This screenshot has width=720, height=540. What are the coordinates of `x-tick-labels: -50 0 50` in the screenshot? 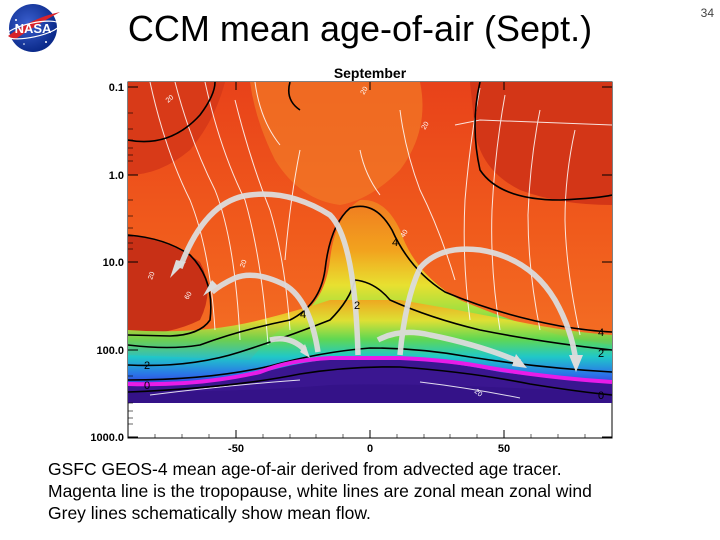 It's located at (369, 449).